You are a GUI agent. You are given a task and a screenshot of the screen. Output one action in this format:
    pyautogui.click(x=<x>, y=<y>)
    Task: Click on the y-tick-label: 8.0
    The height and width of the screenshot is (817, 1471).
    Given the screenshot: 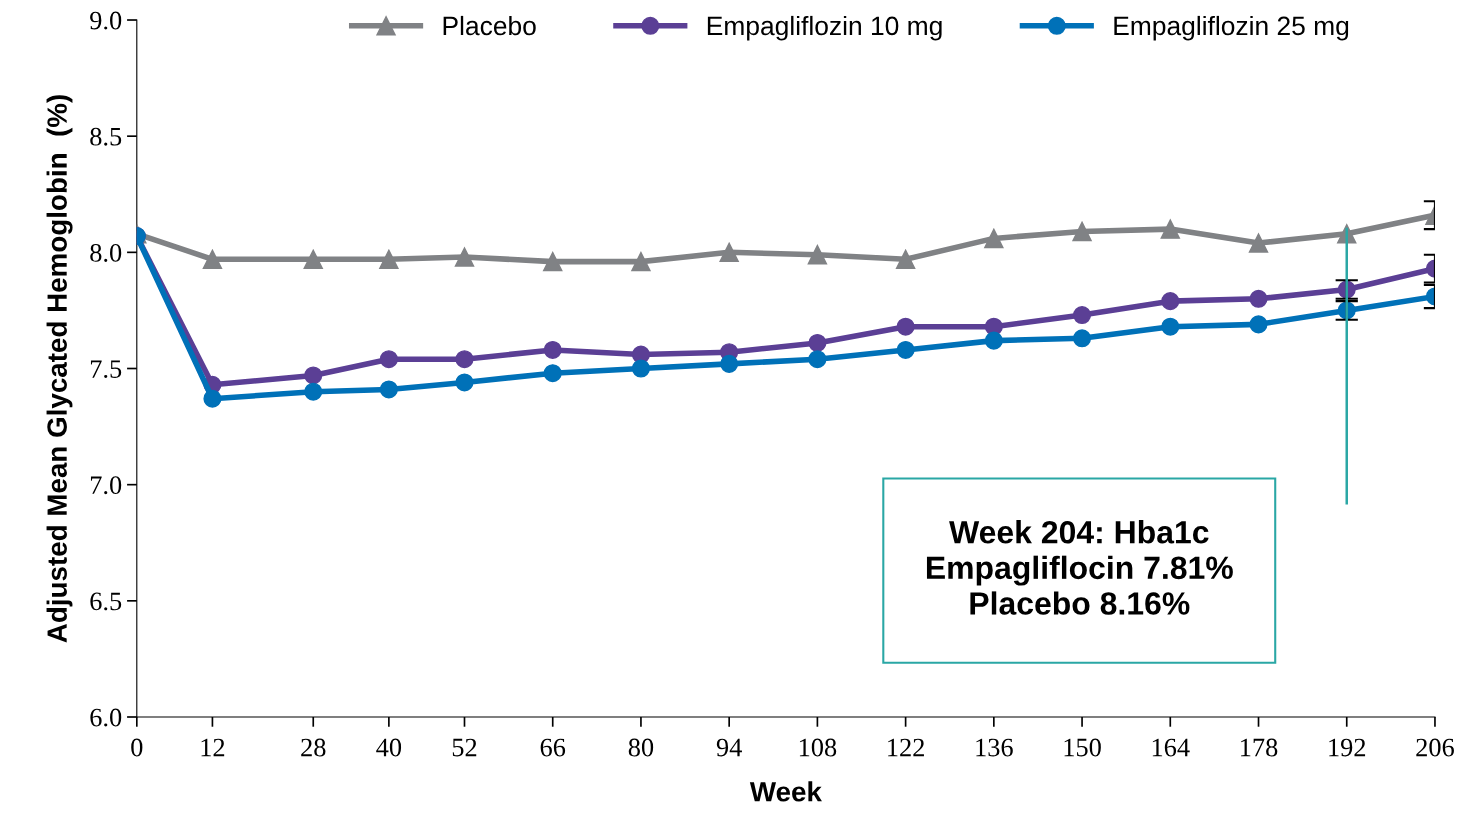 What is the action you would take?
    pyautogui.click(x=106, y=252)
    